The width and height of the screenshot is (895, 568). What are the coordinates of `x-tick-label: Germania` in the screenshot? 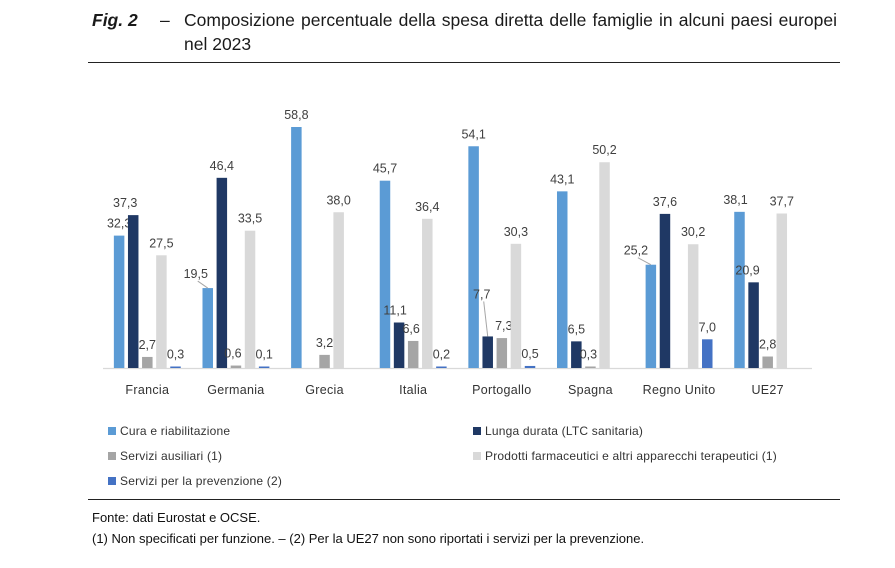 It's located at (235, 390).